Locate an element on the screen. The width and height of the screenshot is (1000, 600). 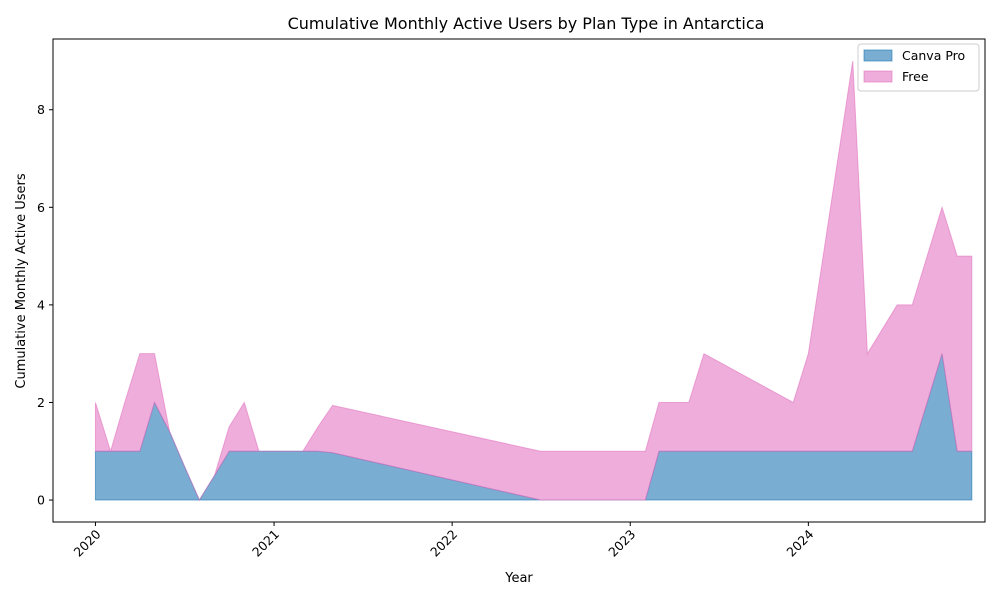
y-tick-label: 2 is located at coordinates (41, 402).